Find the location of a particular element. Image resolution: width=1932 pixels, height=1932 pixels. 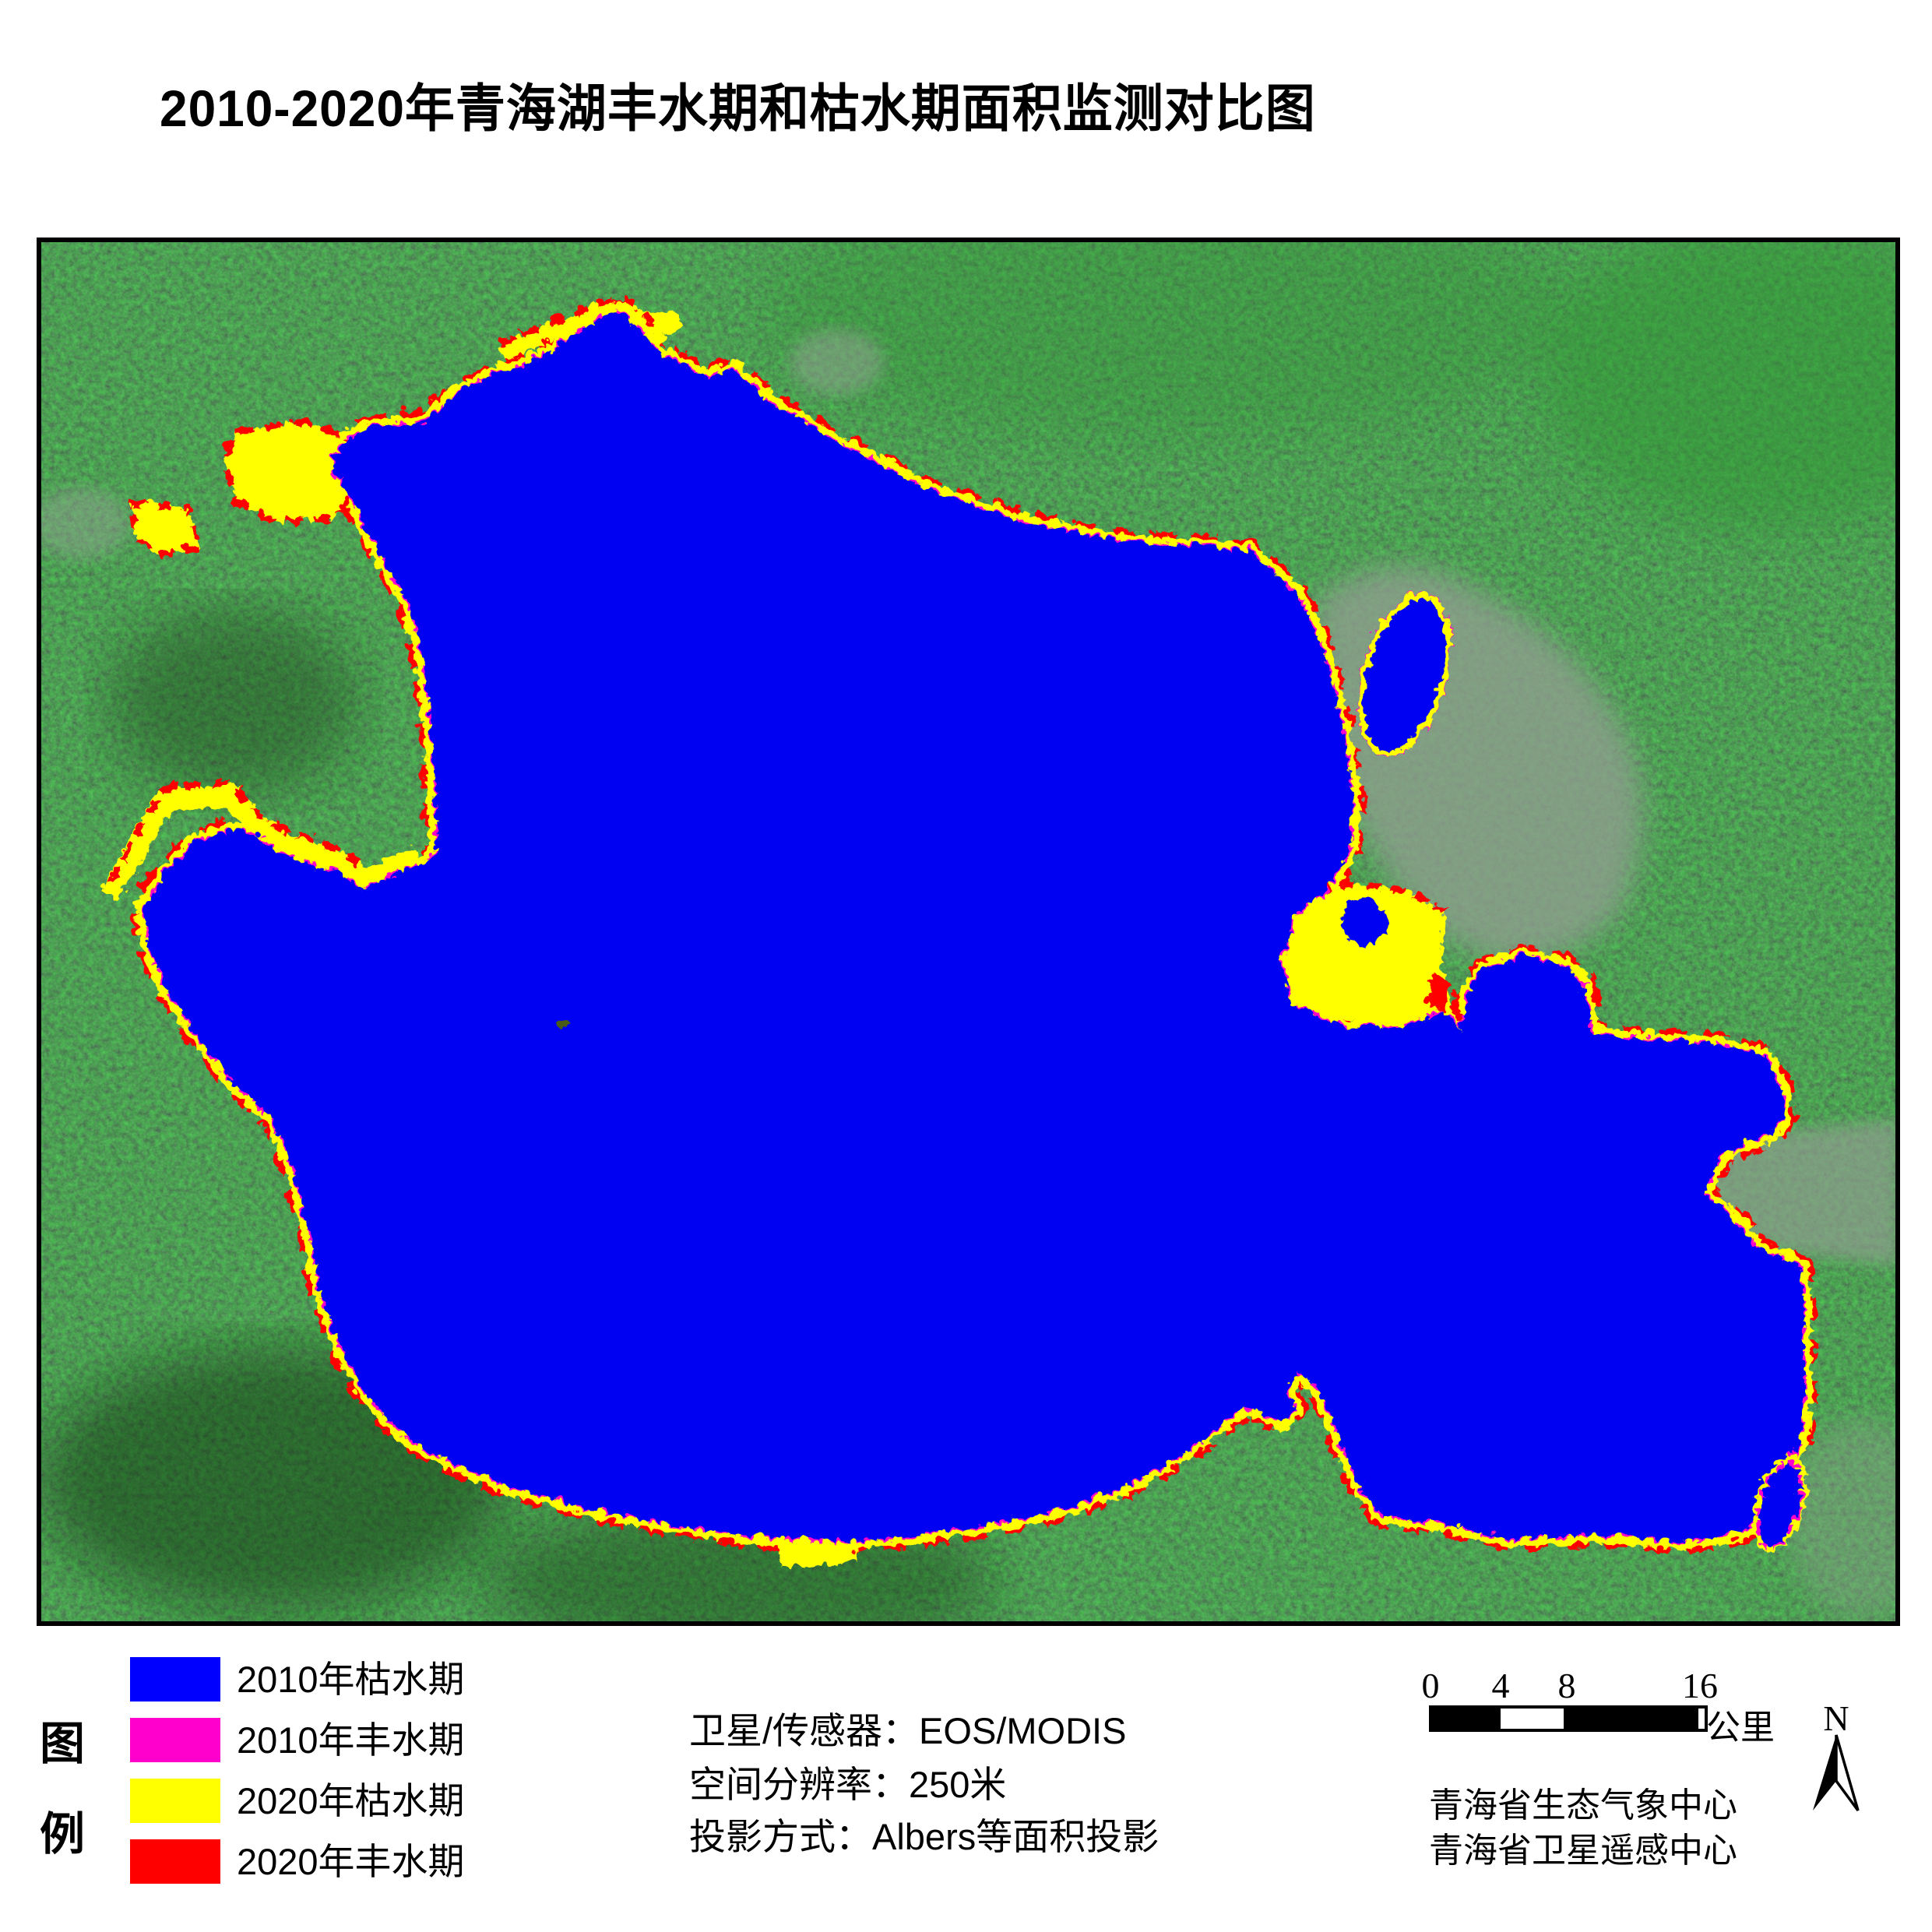

legend-label-dry-2020: 2020年枯水期 is located at coordinates (351, 1800).